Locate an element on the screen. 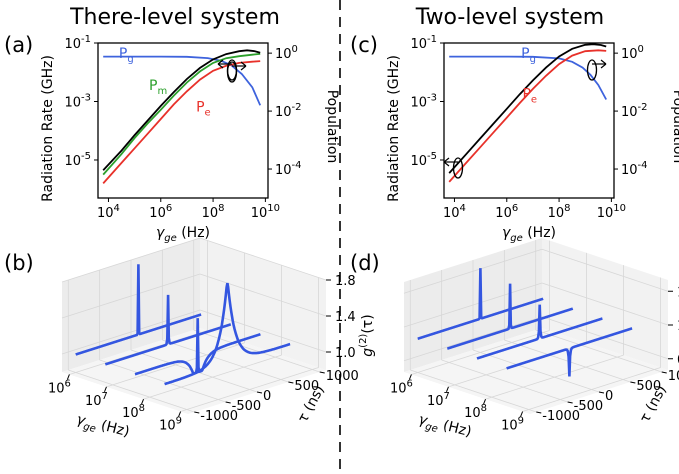  annotation-Pm: Pm is located at coordinates (158, 87).